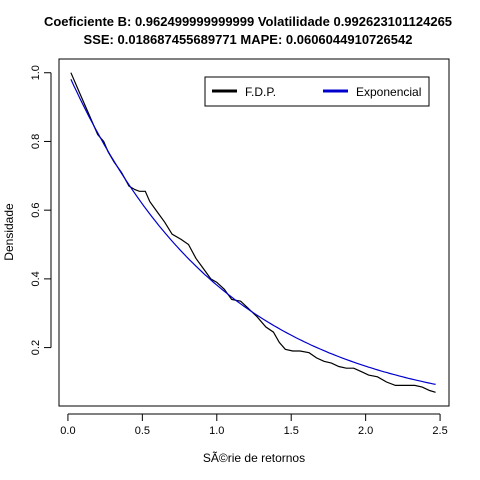 The width and height of the screenshot is (480, 480). Describe the element at coordinates (254, 425) in the screenshot. I see `x-axis: 0.0 0.5 1.0 1.5 2.0 2.5` at that location.